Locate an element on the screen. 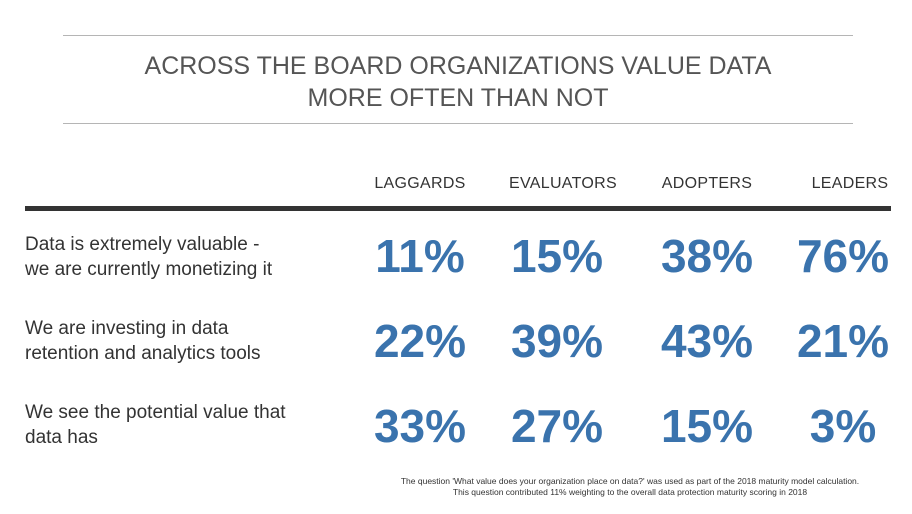  value-row2-laggards: 22% is located at coordinates (420, 341).